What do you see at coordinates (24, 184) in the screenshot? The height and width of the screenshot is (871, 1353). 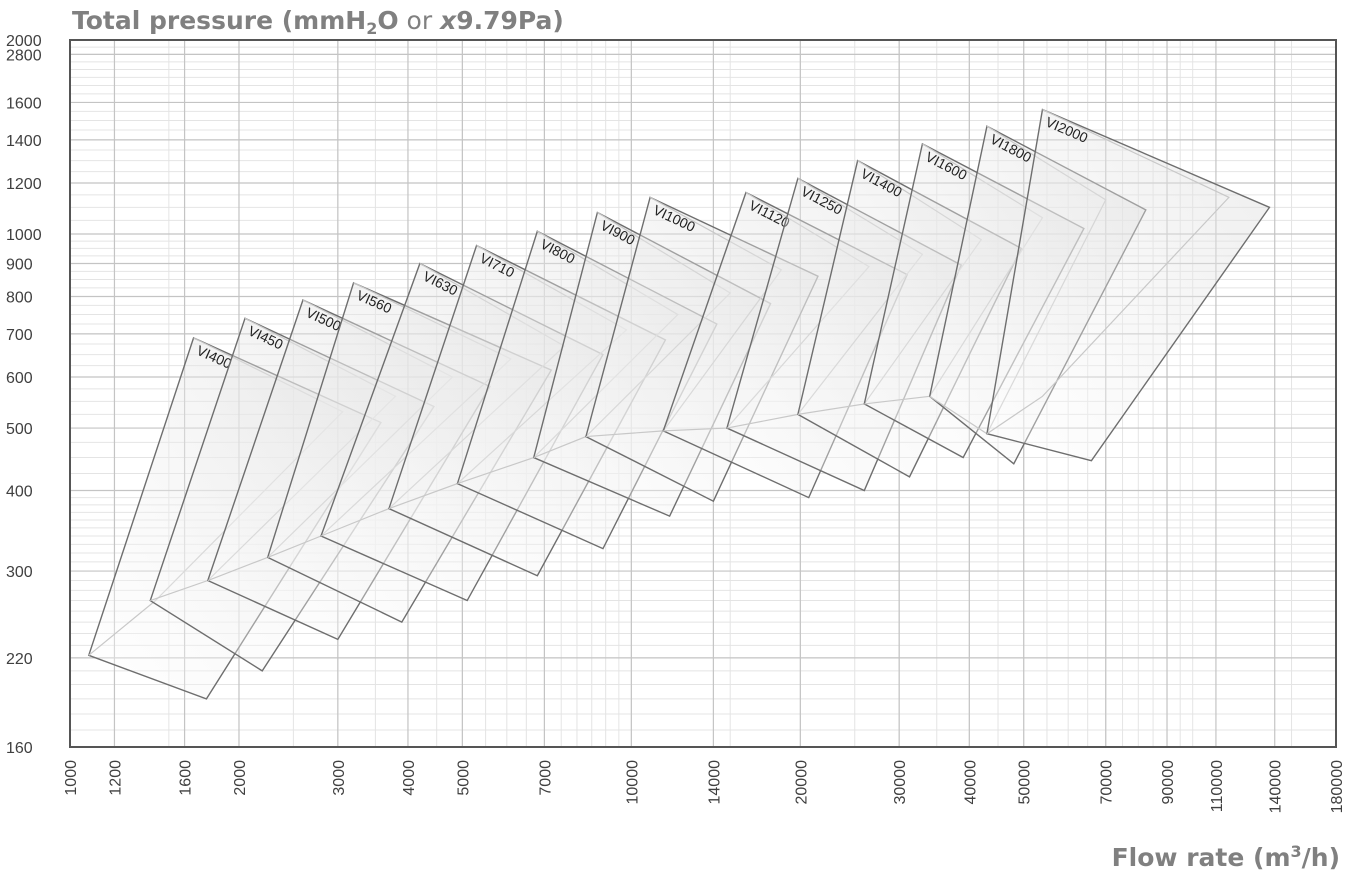 I see `y-tick-label: 1200` at bounding box center [24, 184].